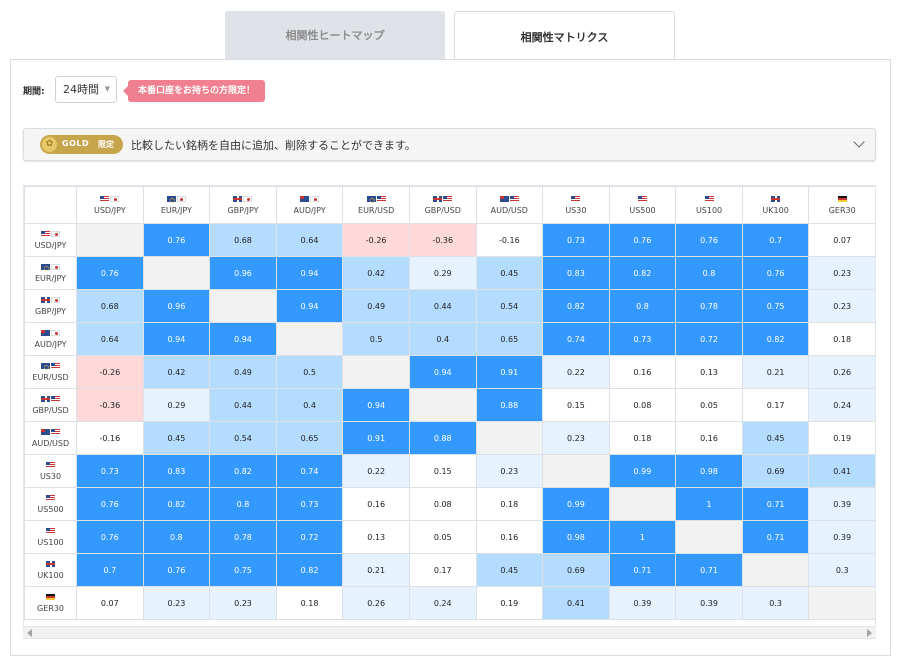 This screenshot has width=907, height=668. Describe the element at coordinates (309, 205) in the screenshot. I see `column-header: AUD/JPY` at that location.